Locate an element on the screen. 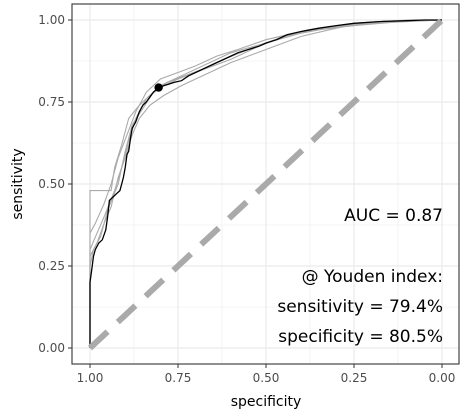 The height and width of the screenshot is (415, 462). y-tick-label: 1.00 is located at coordinates (51, 20).